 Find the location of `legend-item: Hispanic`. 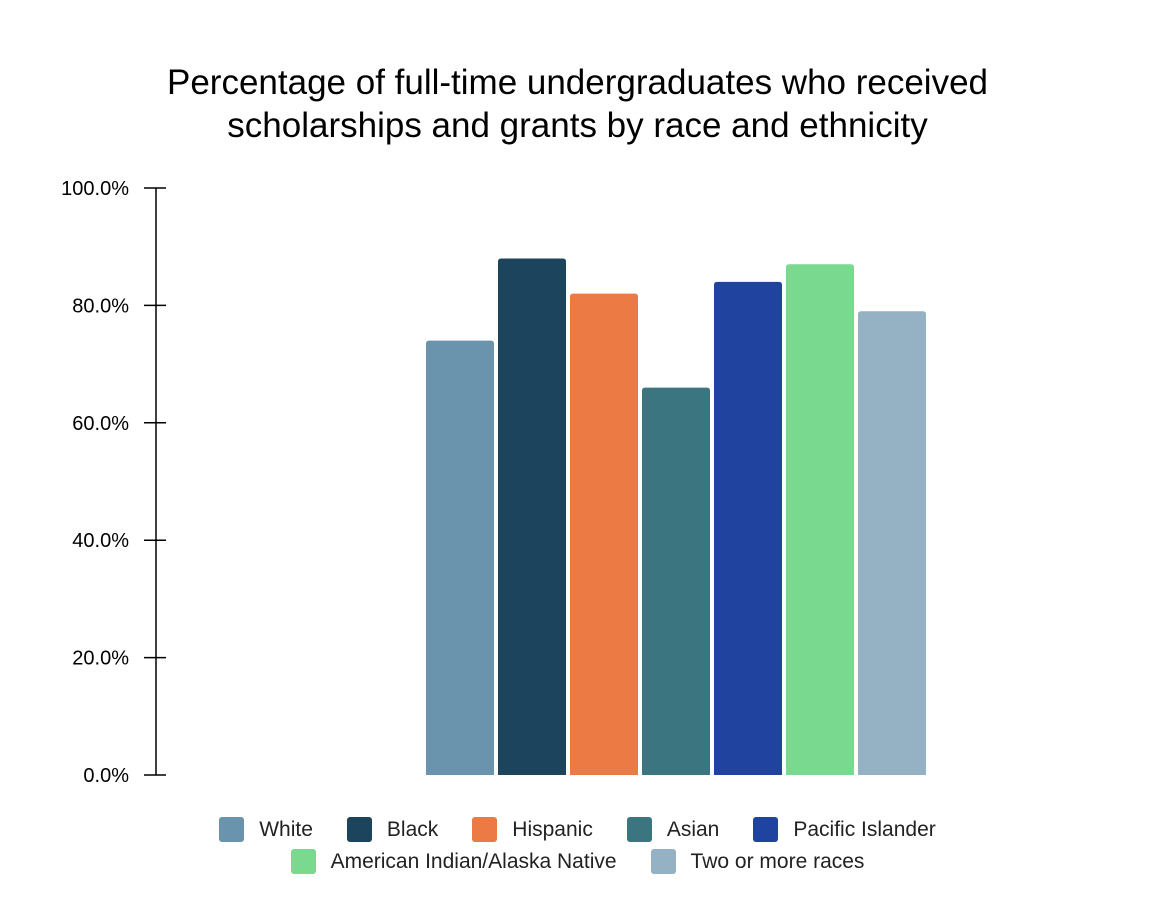

legend-item: Hispanic is located at coordinates (532, 829).